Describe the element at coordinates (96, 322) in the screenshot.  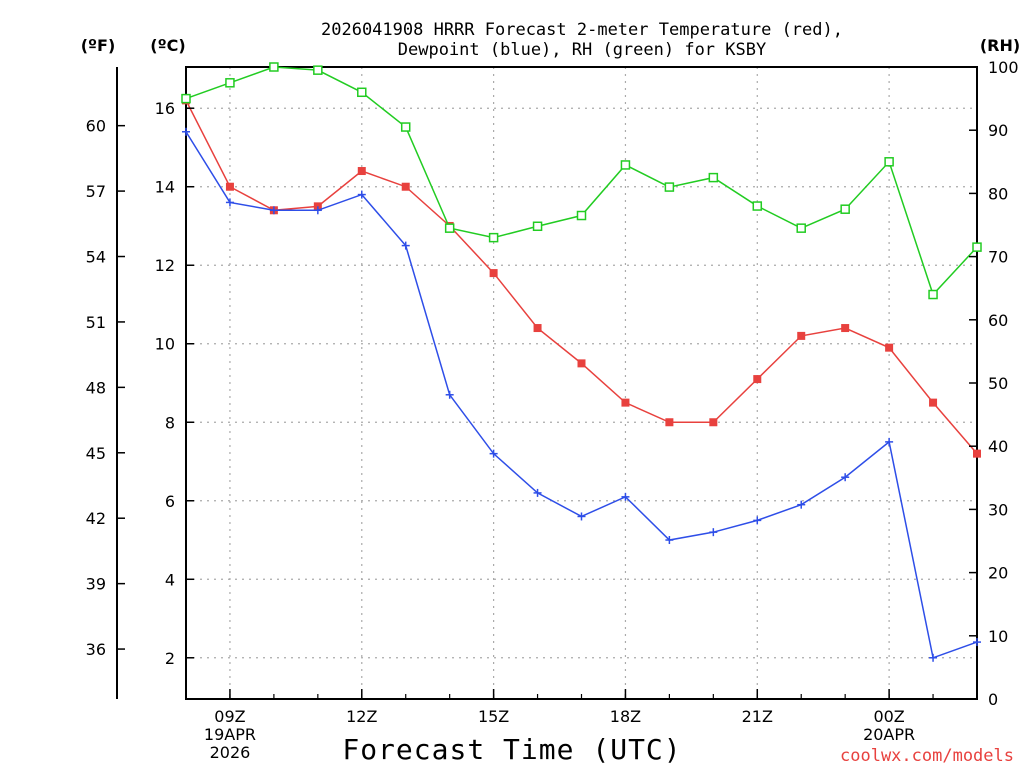
I see `fahrenheit-tick-label: 51` at that location.